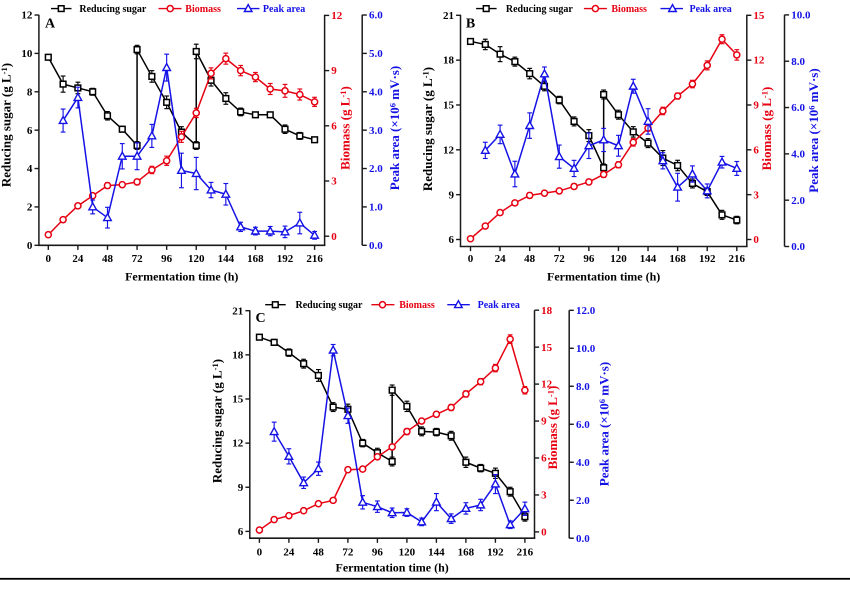  I want to click on svg-text: 3.0, so click(376, 131).